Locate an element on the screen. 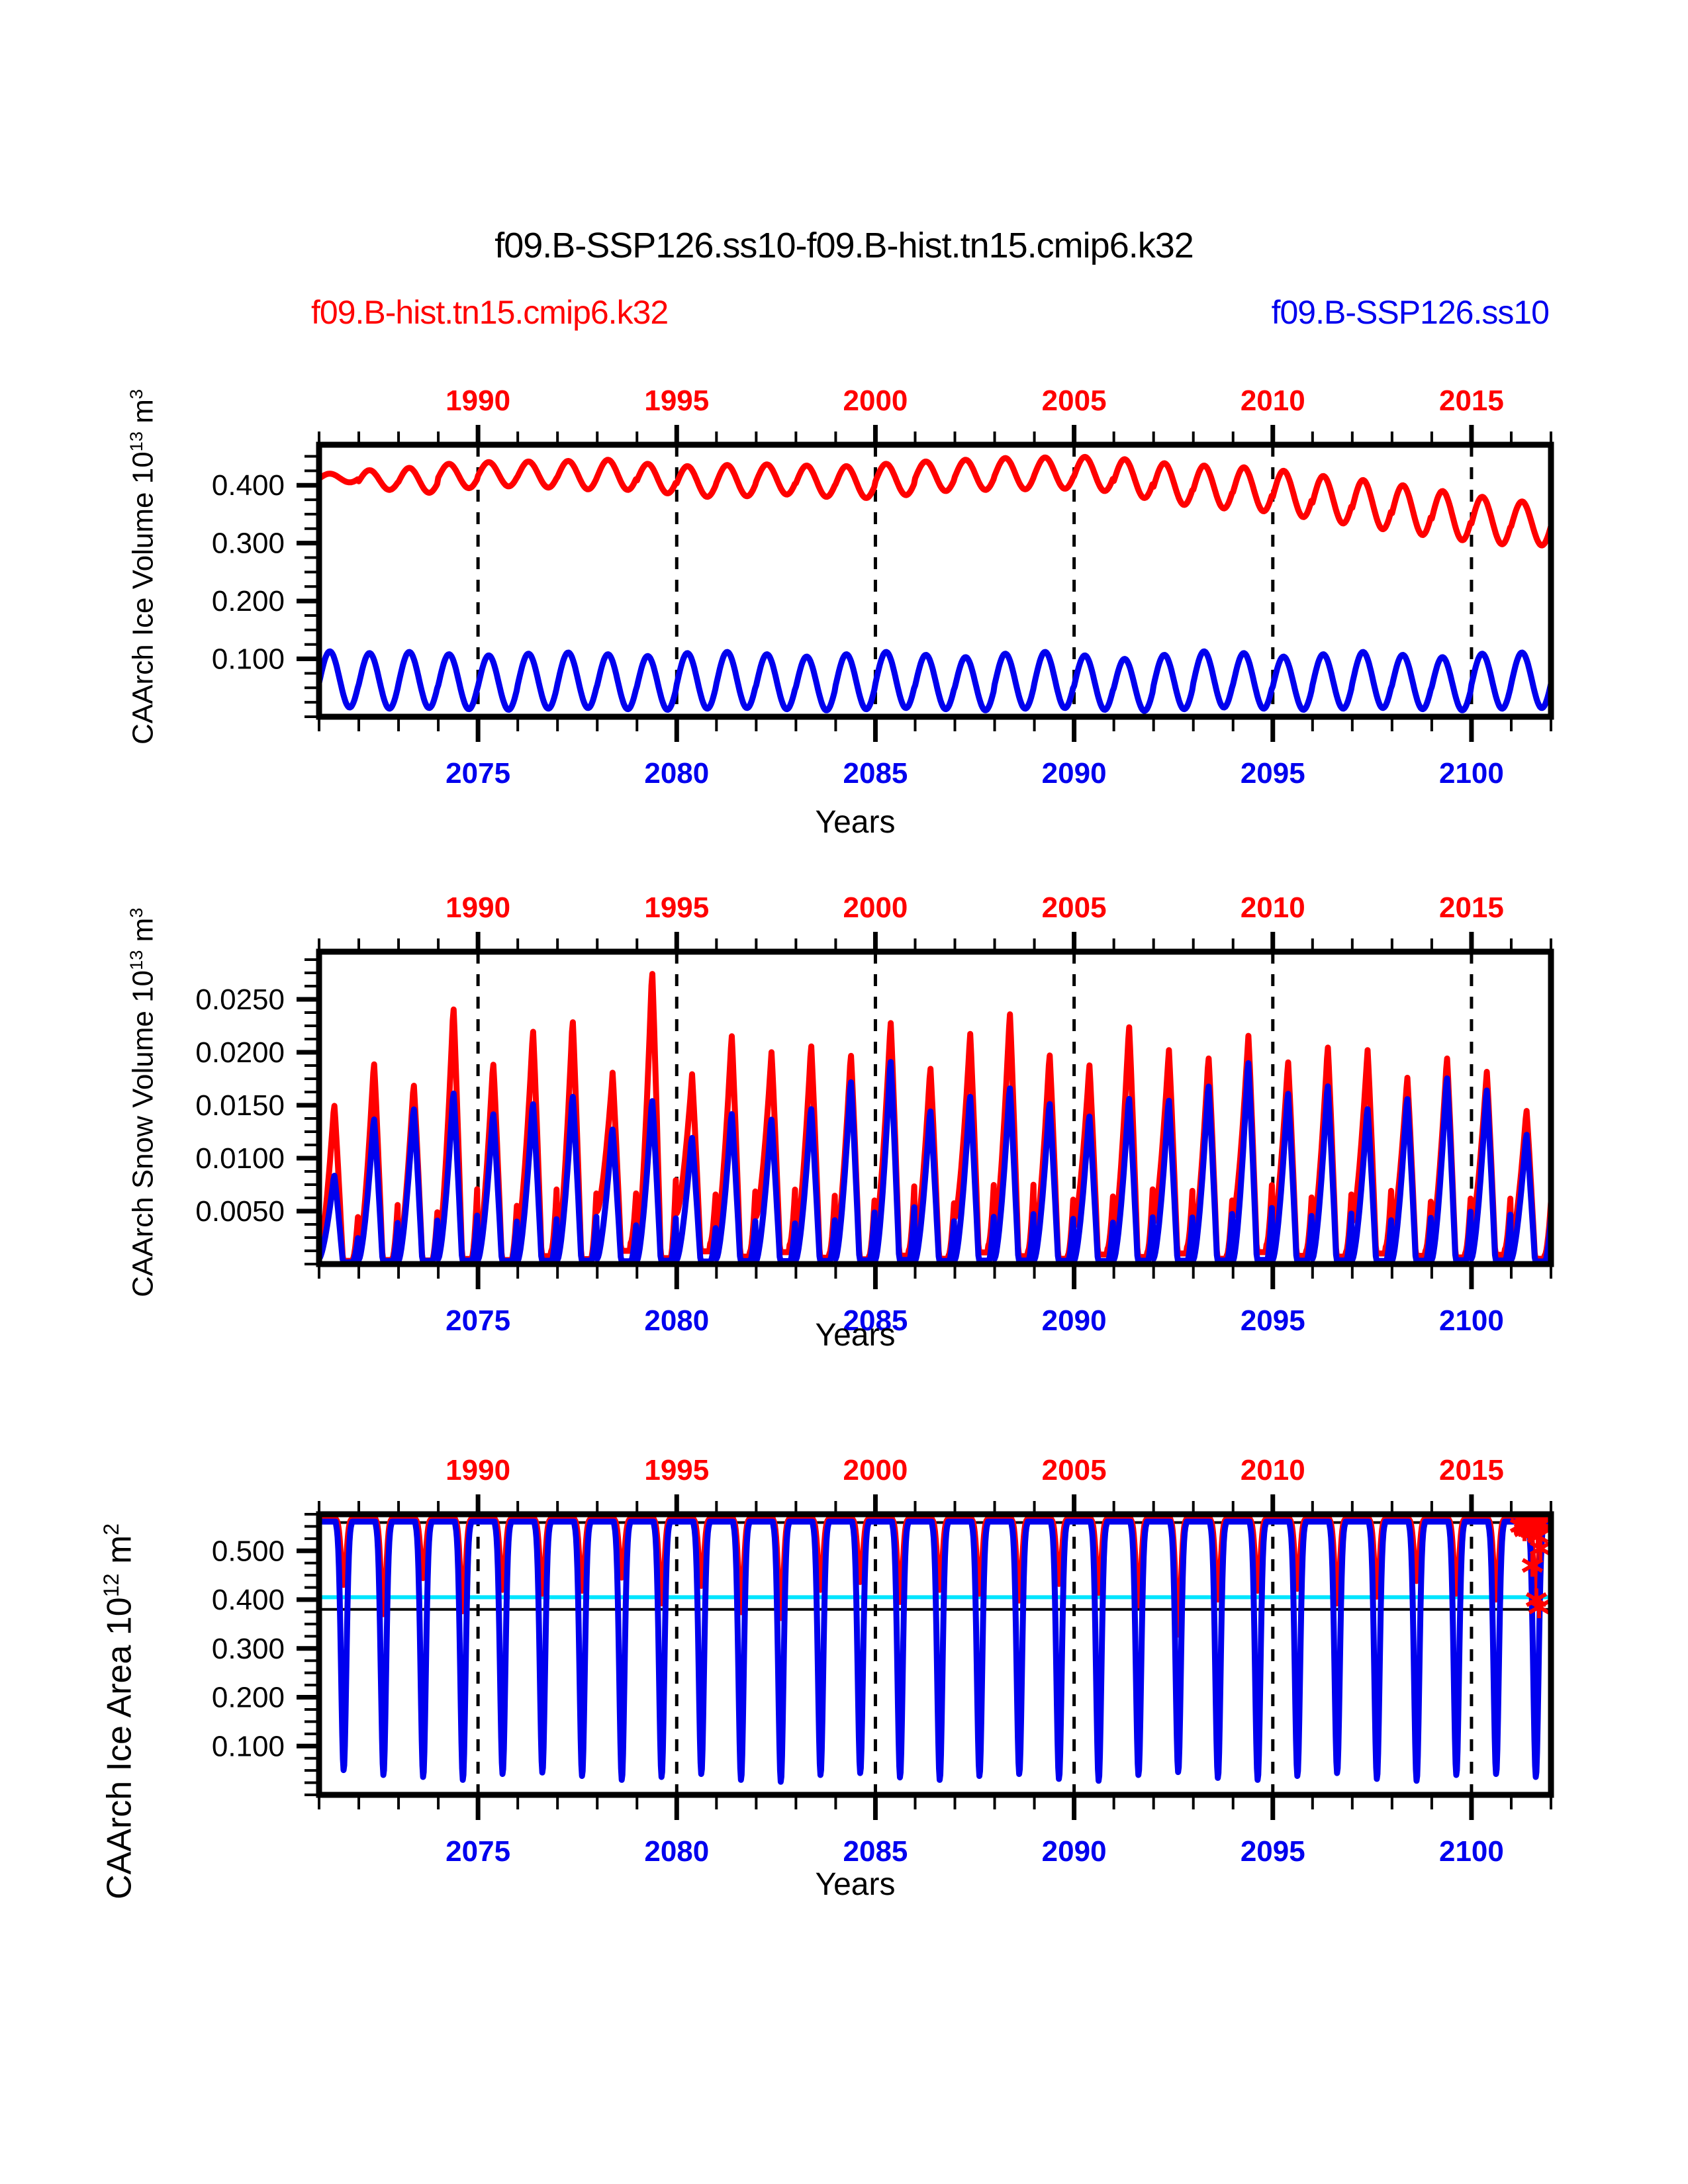  data-series-red is located at coordinates (935, 501).